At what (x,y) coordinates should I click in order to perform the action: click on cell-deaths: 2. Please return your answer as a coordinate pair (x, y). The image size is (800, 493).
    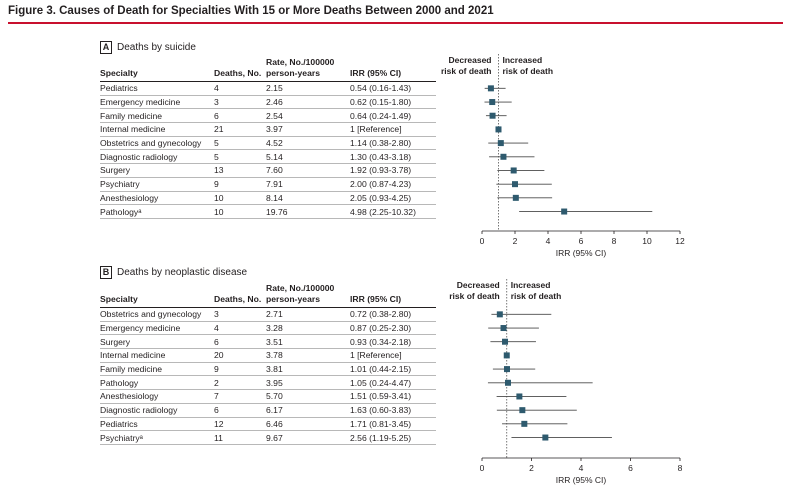
    Looking at the image, I should click on (240, 383).